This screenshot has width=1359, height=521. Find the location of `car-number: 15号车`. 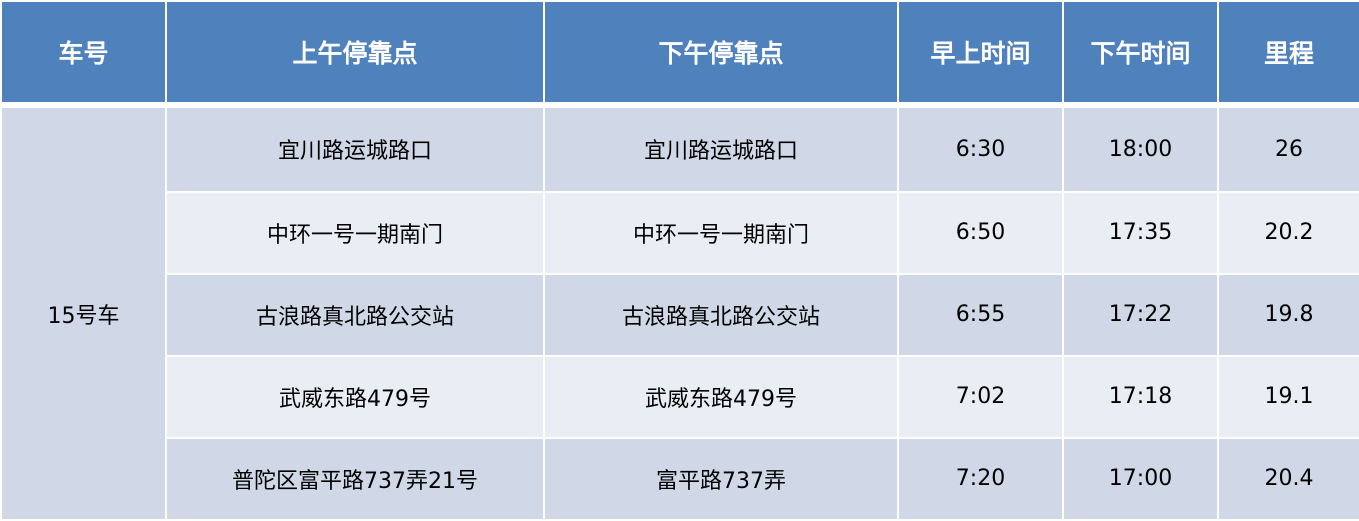

car-number: 15号车 is located at coordinates (83, 312).